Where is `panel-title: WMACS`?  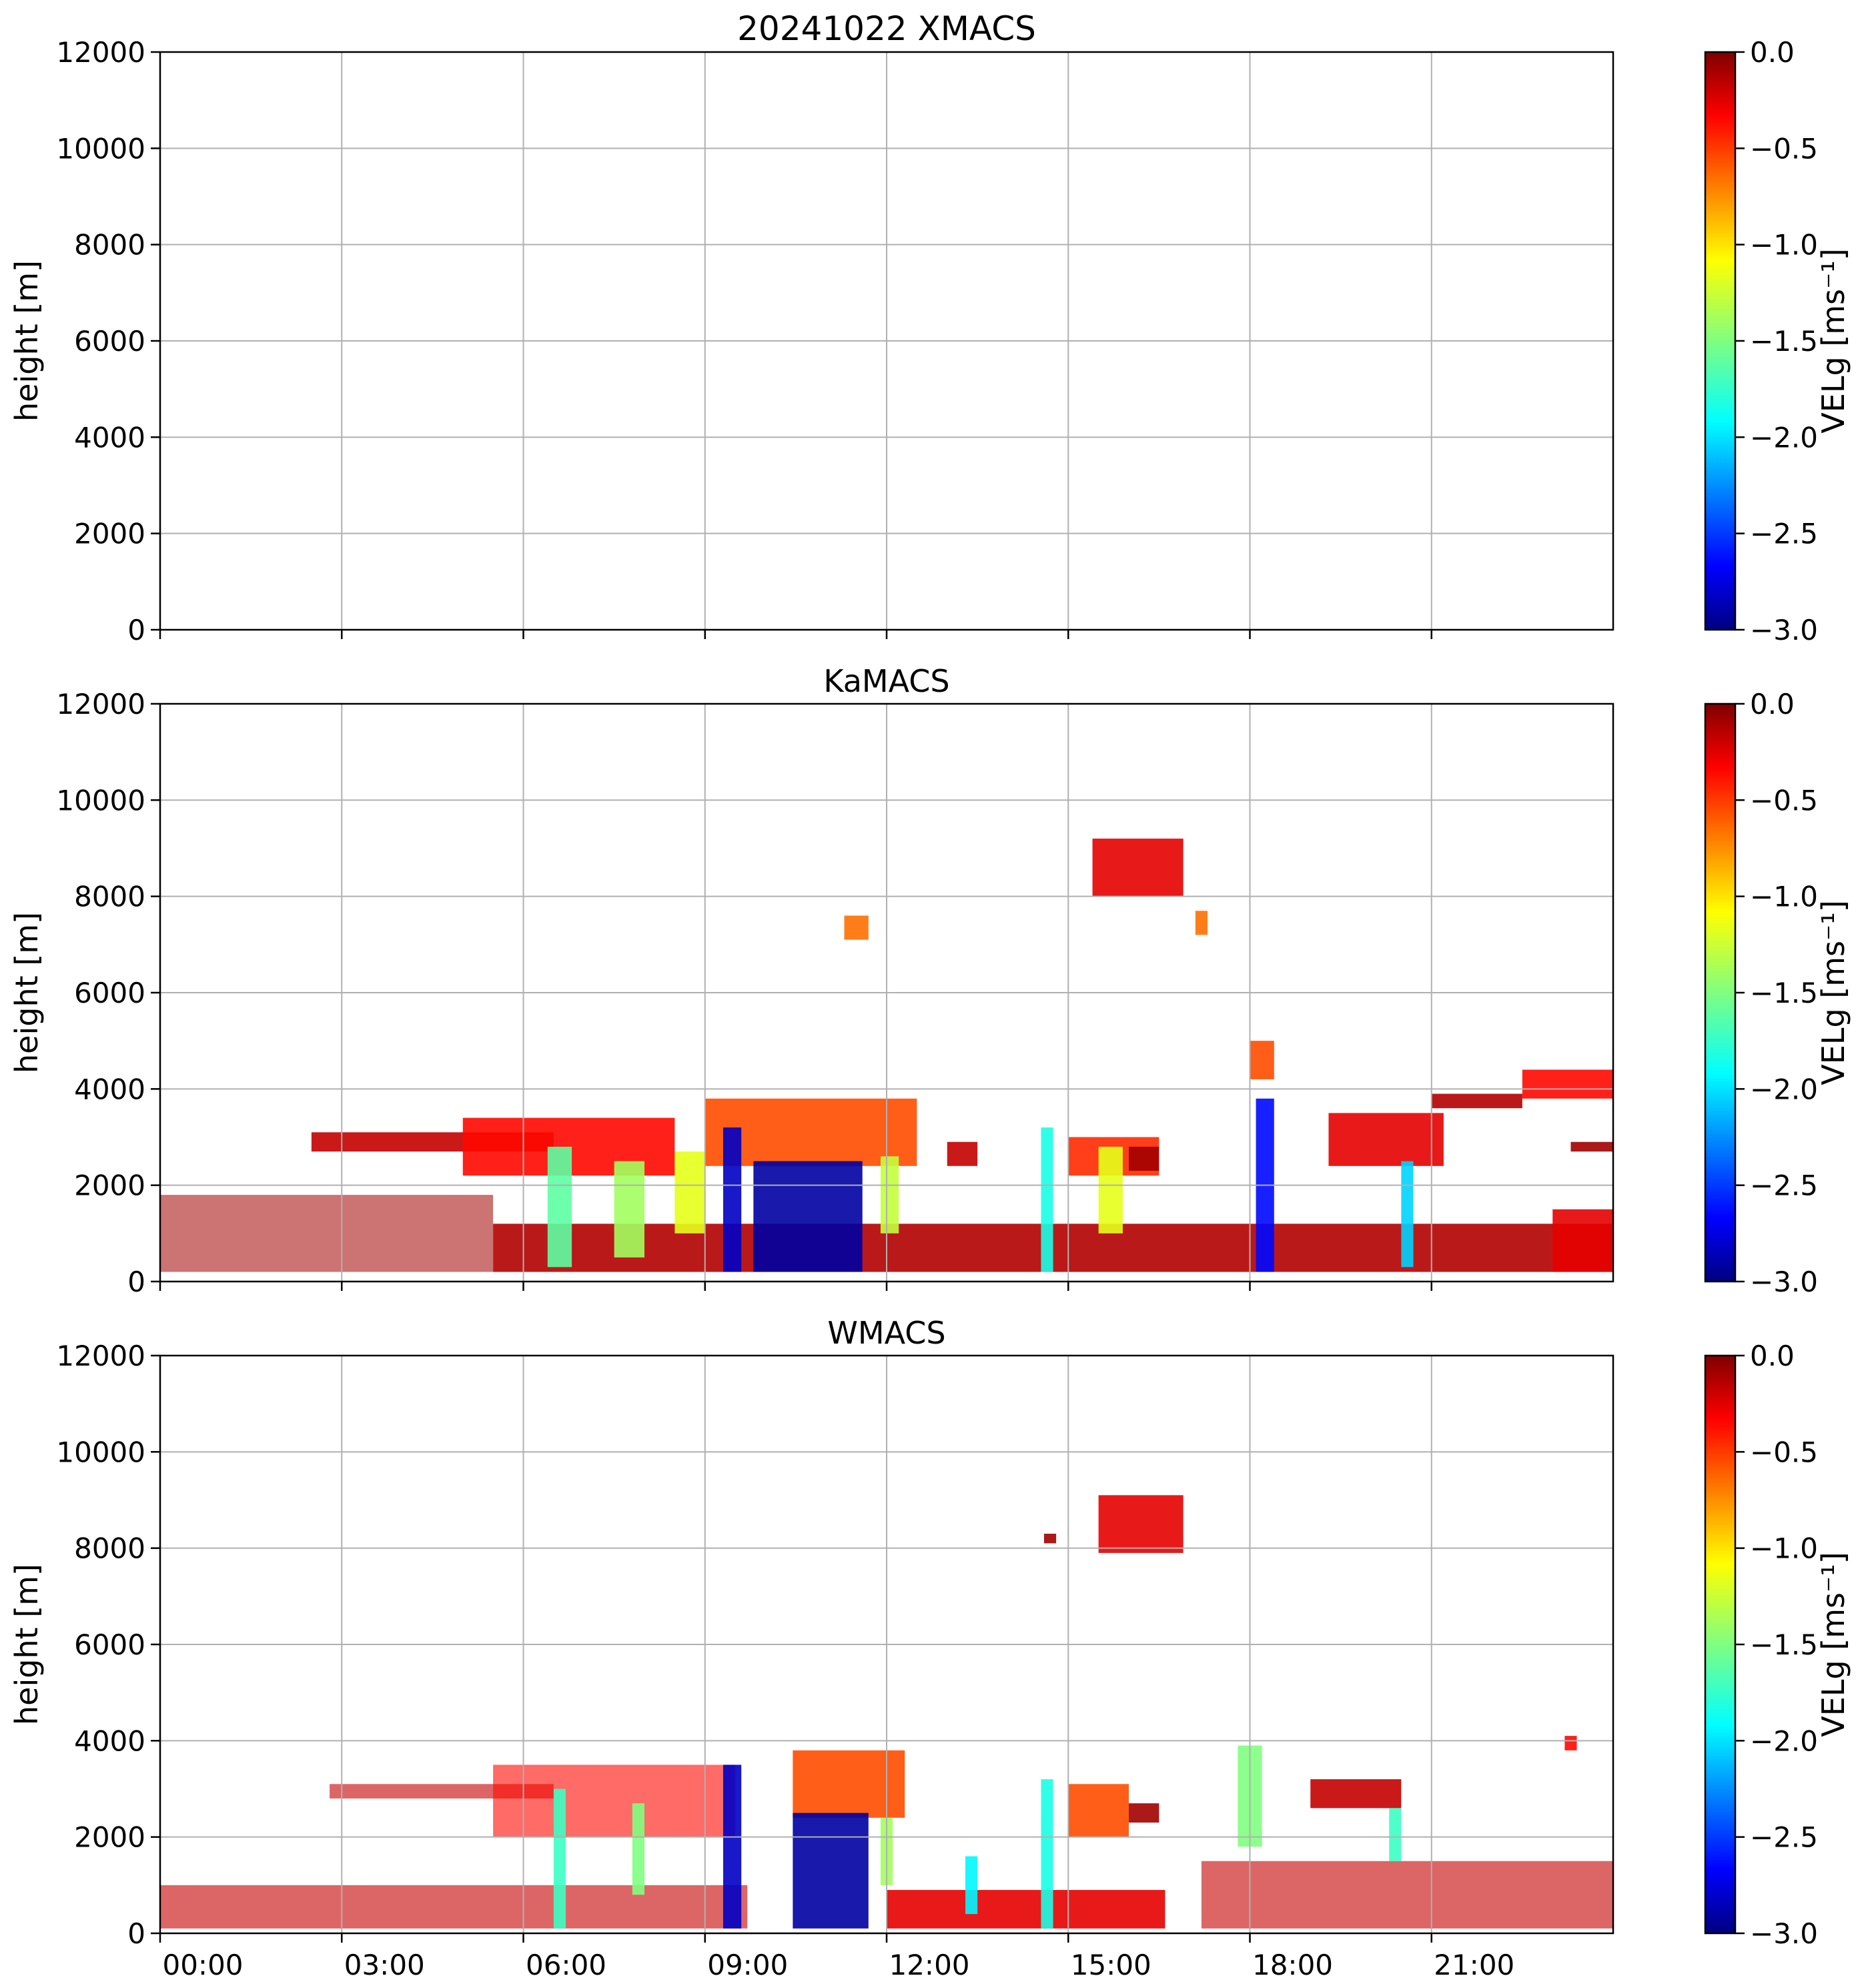
panel-title: WMACS is located at coordinates (886, 1333).